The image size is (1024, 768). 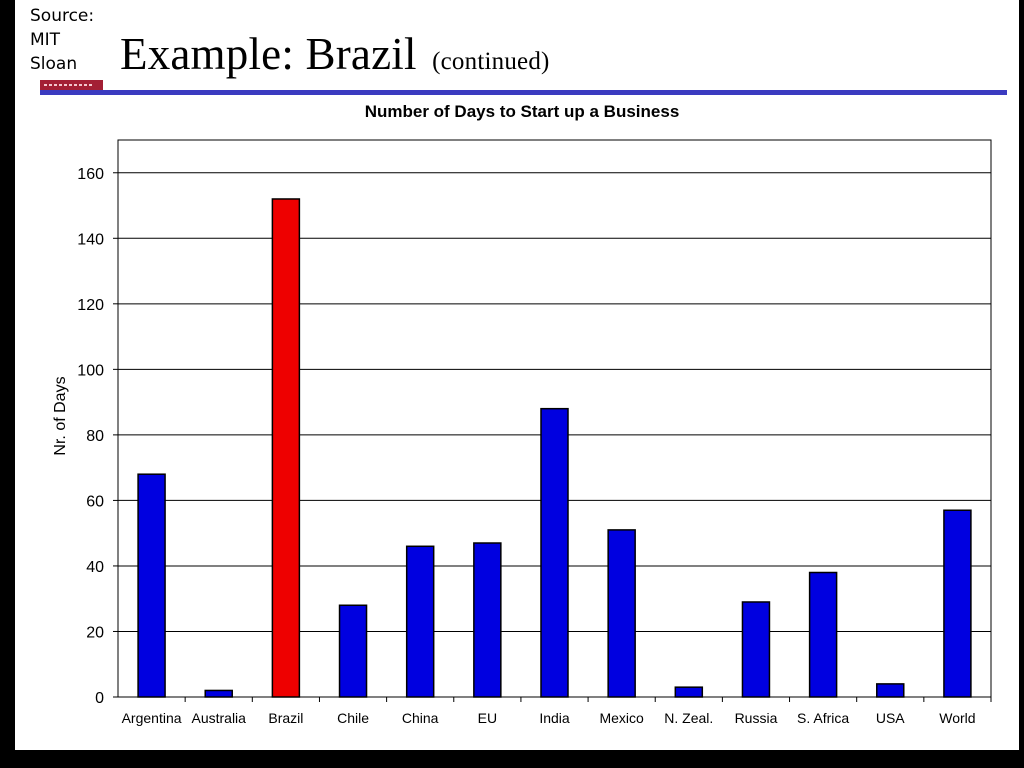 I want to click on x-tick-label: Argentina, so click(x=152, y=718).